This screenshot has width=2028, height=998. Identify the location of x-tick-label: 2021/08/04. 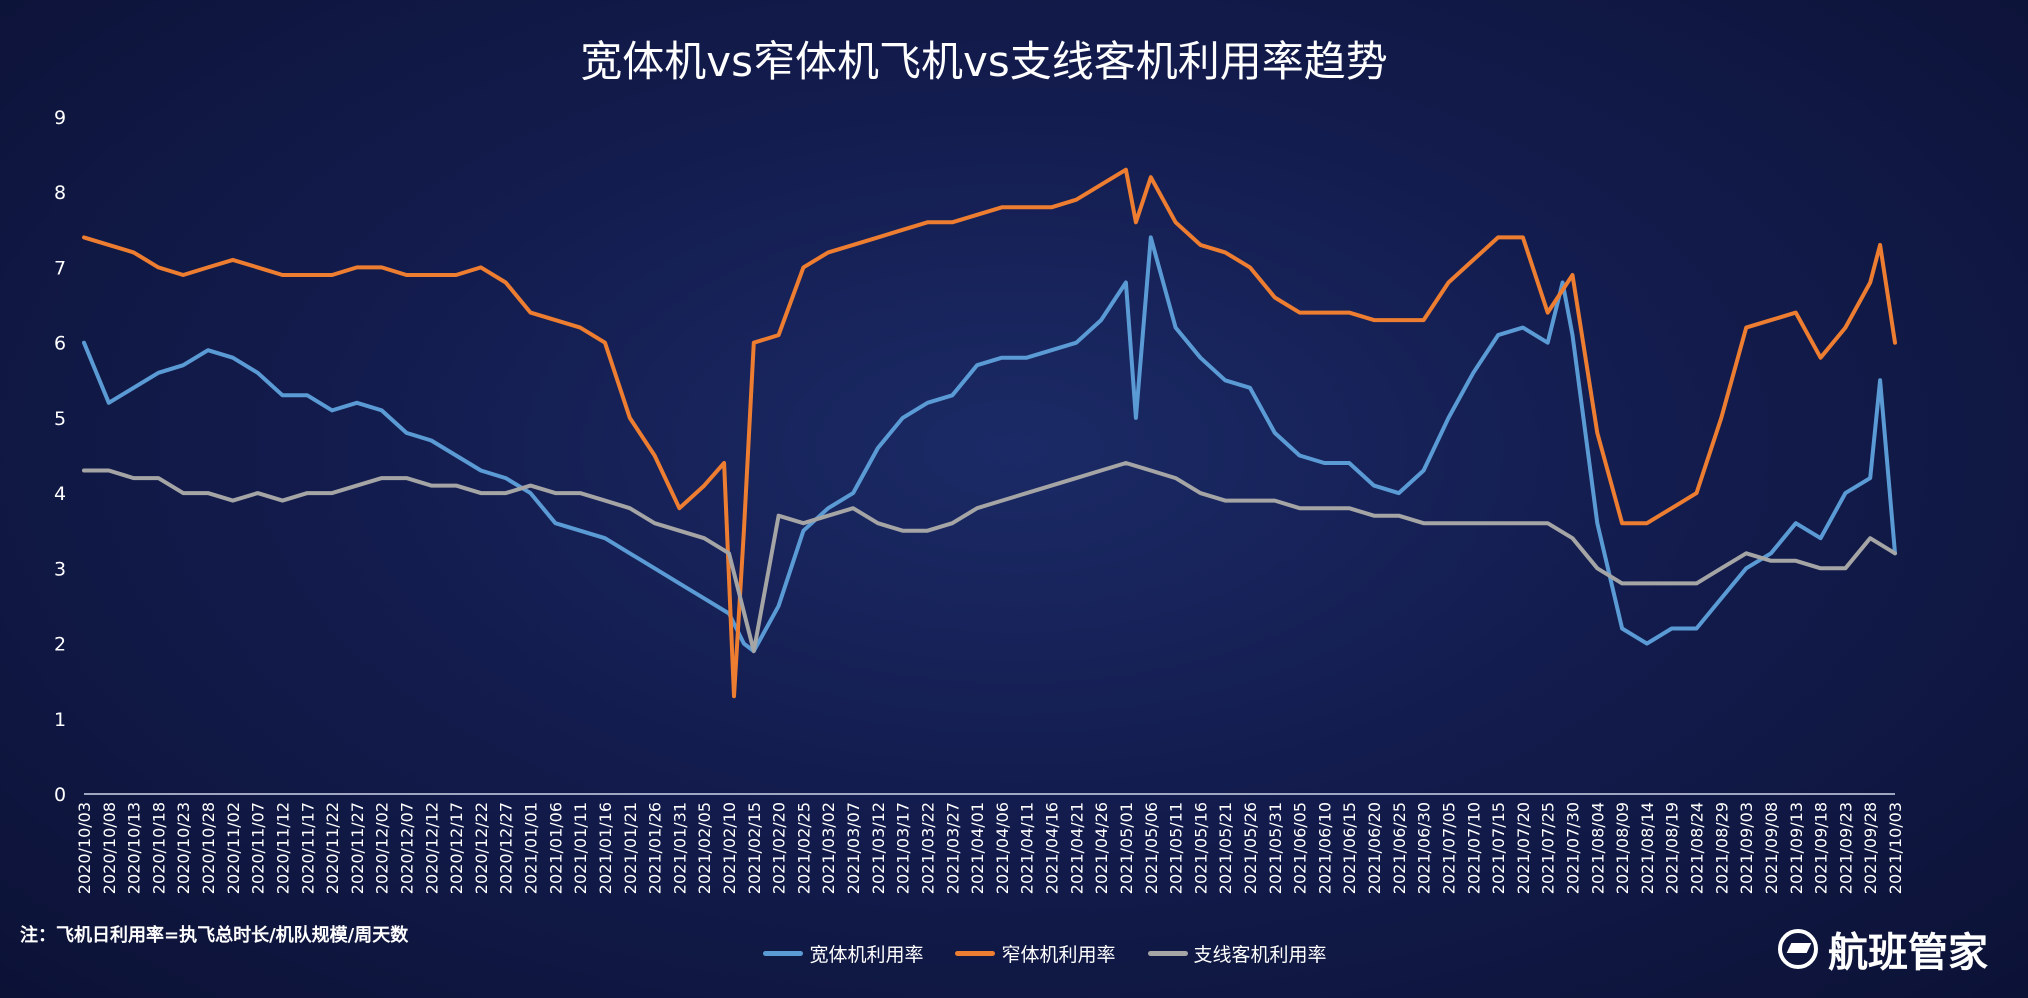
(1597, 848).